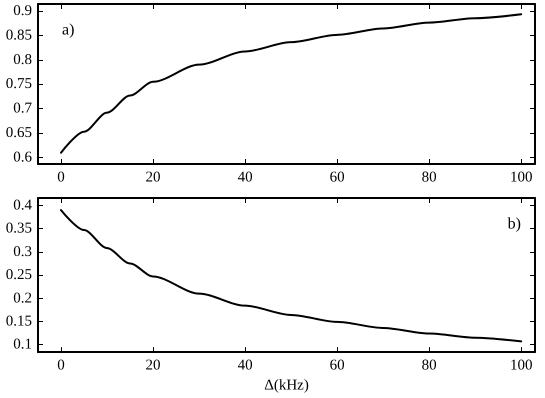  I want to click on y-tick-label: 0.2, so click(22, 298).